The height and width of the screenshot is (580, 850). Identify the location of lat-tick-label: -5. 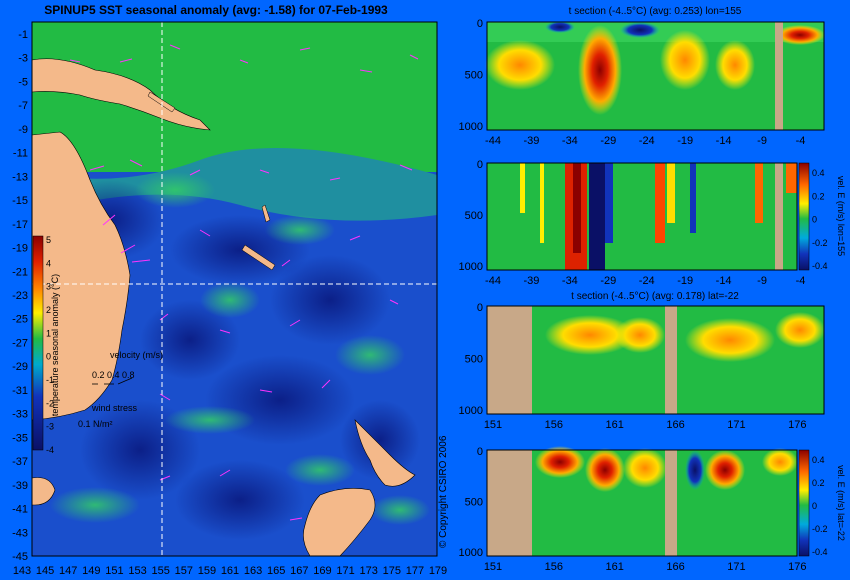
(23, 82).